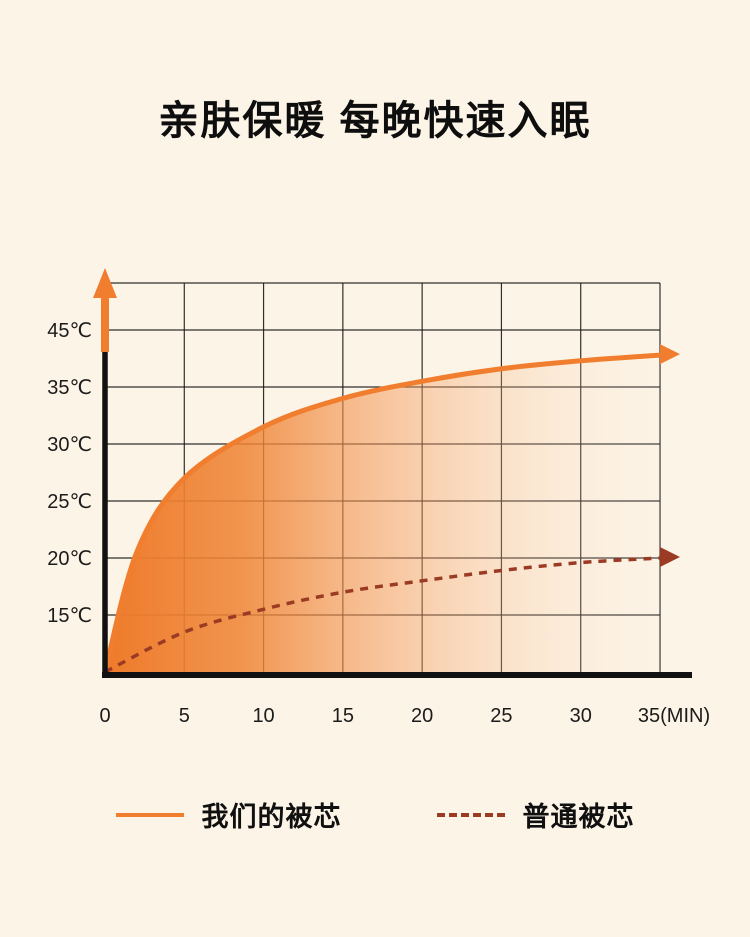 The height and width of the screenshot is (937, 750). Describe the element at coordinates (104, 716) in the screenshot. I see `x-tick-label: 0` at that location.